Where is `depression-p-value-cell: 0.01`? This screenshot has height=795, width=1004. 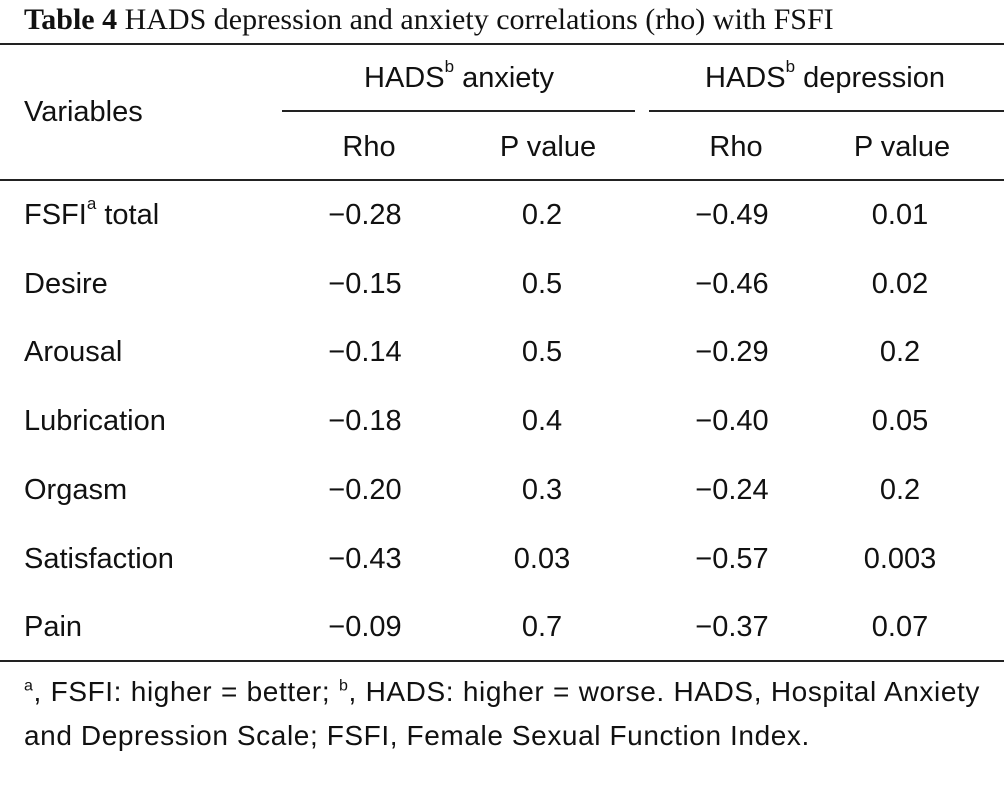 depression-p-value-cell: 0.01 is located at coordinates (900, 215).